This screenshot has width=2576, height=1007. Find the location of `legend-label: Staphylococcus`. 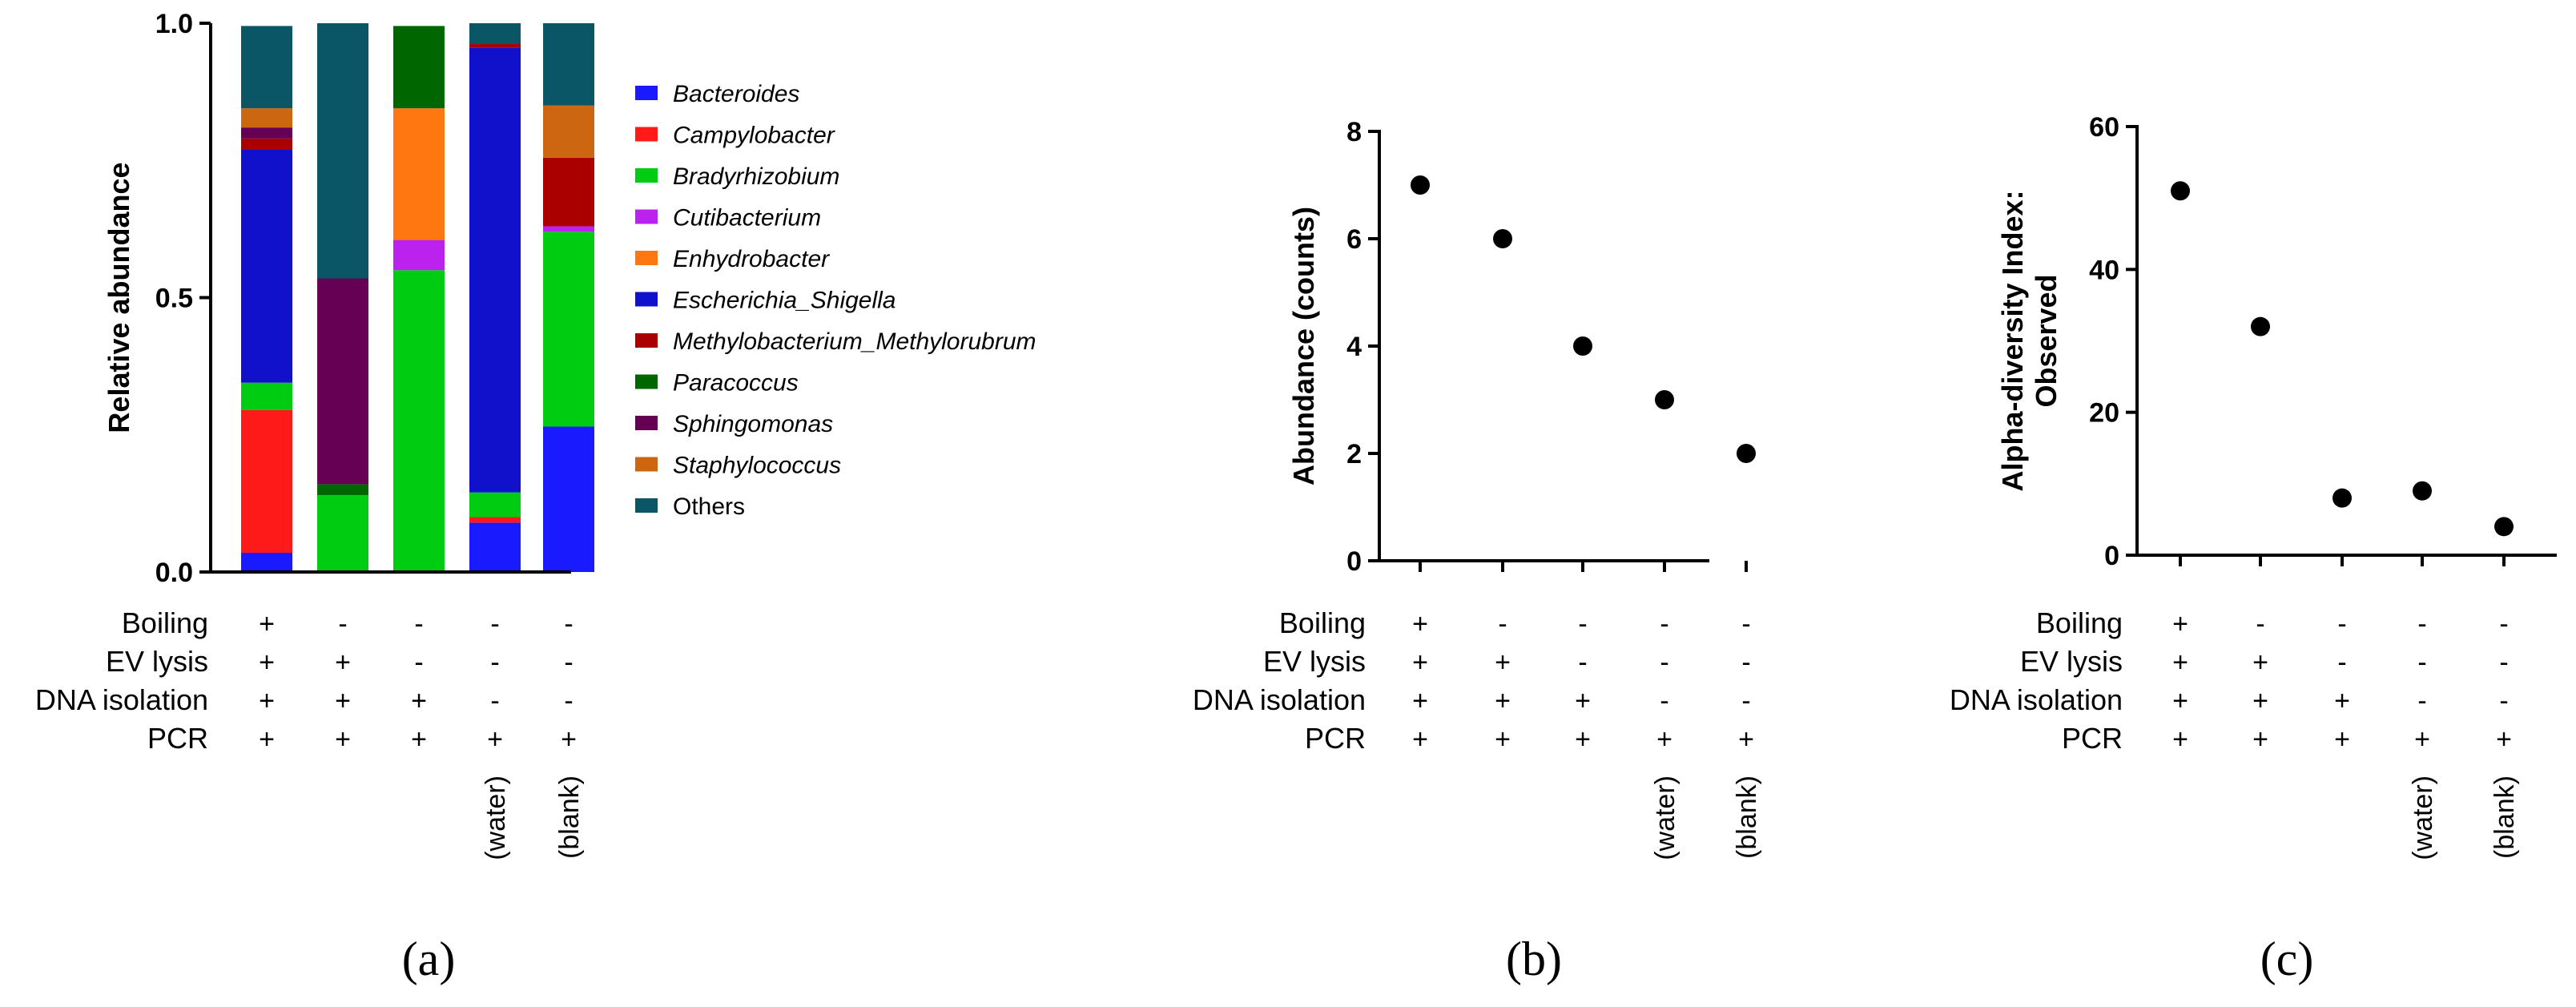

legend-label: Staphylococcus is located at coordinates (757, 466).